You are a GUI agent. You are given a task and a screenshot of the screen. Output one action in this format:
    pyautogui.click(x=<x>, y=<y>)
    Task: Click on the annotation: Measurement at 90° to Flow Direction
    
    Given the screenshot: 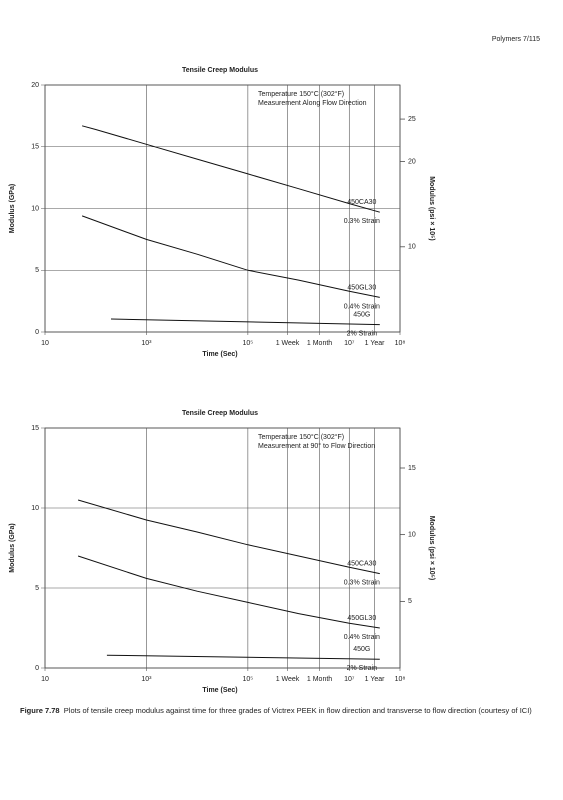 What is the action you would take?
    pyautogui.click(x=316, y=446)
    